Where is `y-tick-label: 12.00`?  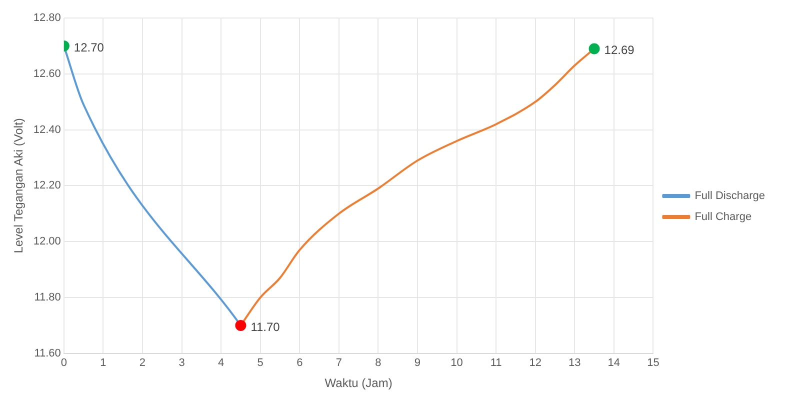 y-tick-label: 12.00 is located at coordinates (47, 242).